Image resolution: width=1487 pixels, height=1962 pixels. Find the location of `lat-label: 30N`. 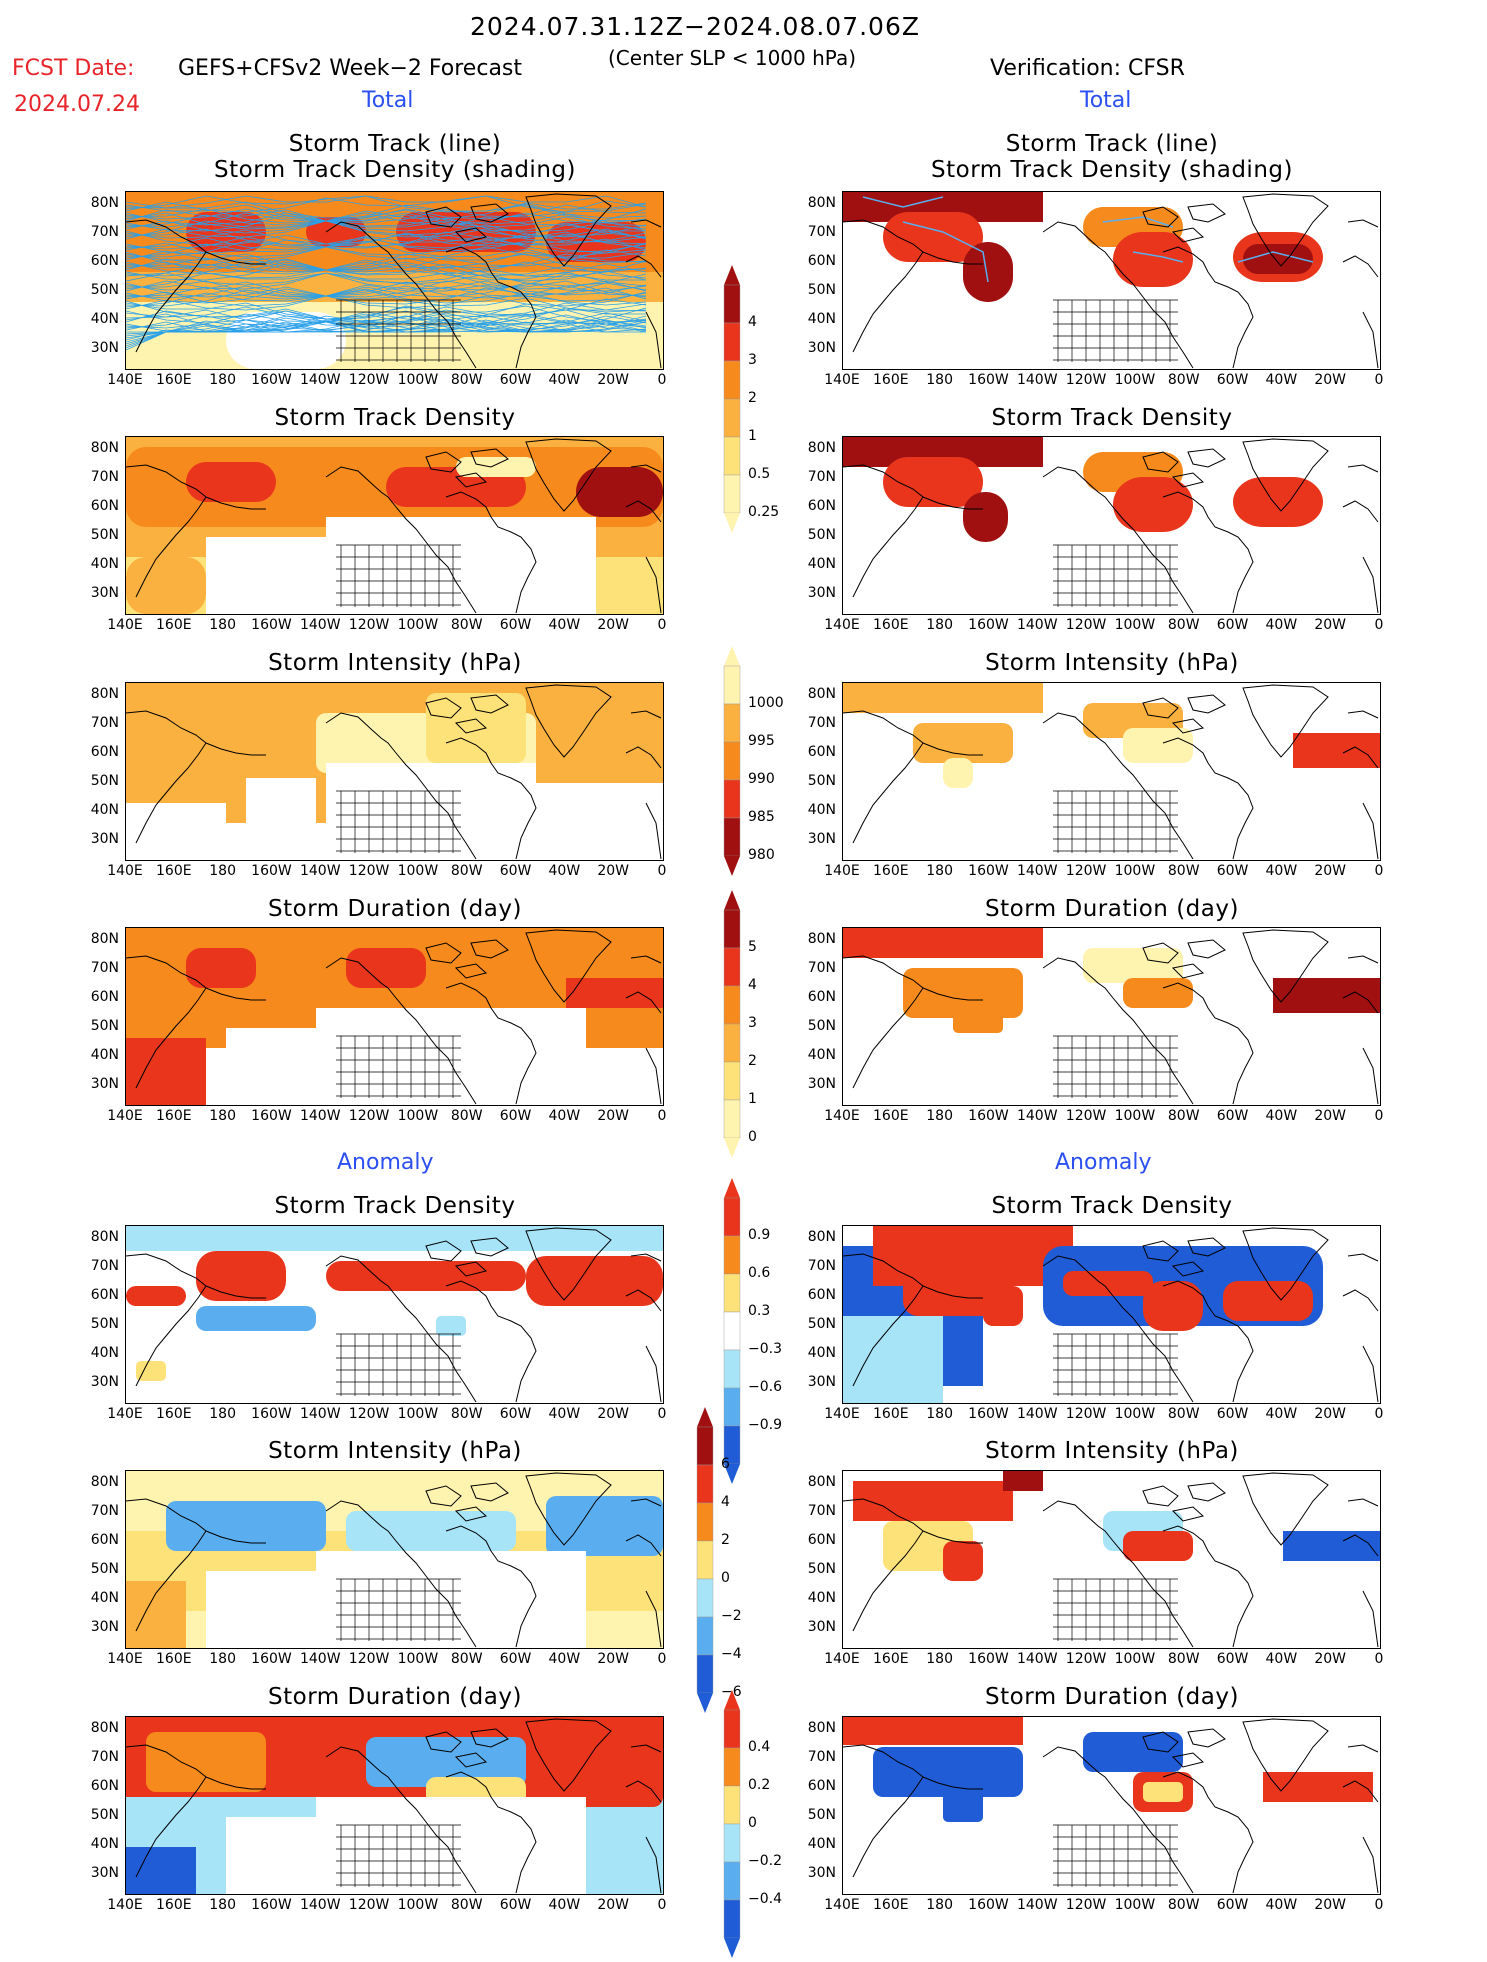

lat-label: 30N is located at coordinates (821, 1627).